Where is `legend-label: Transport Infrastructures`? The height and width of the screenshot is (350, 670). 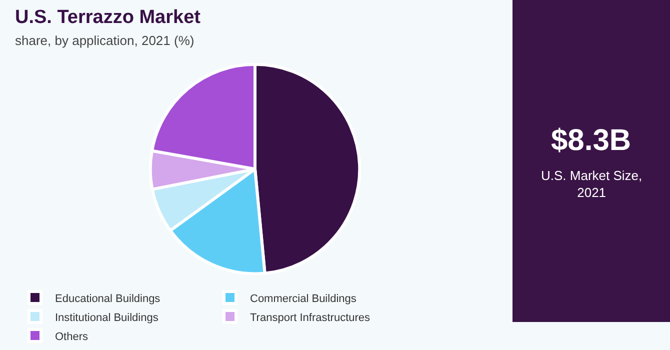
legend-label: Transport Infrastructures is located at coordinates (310, 318).